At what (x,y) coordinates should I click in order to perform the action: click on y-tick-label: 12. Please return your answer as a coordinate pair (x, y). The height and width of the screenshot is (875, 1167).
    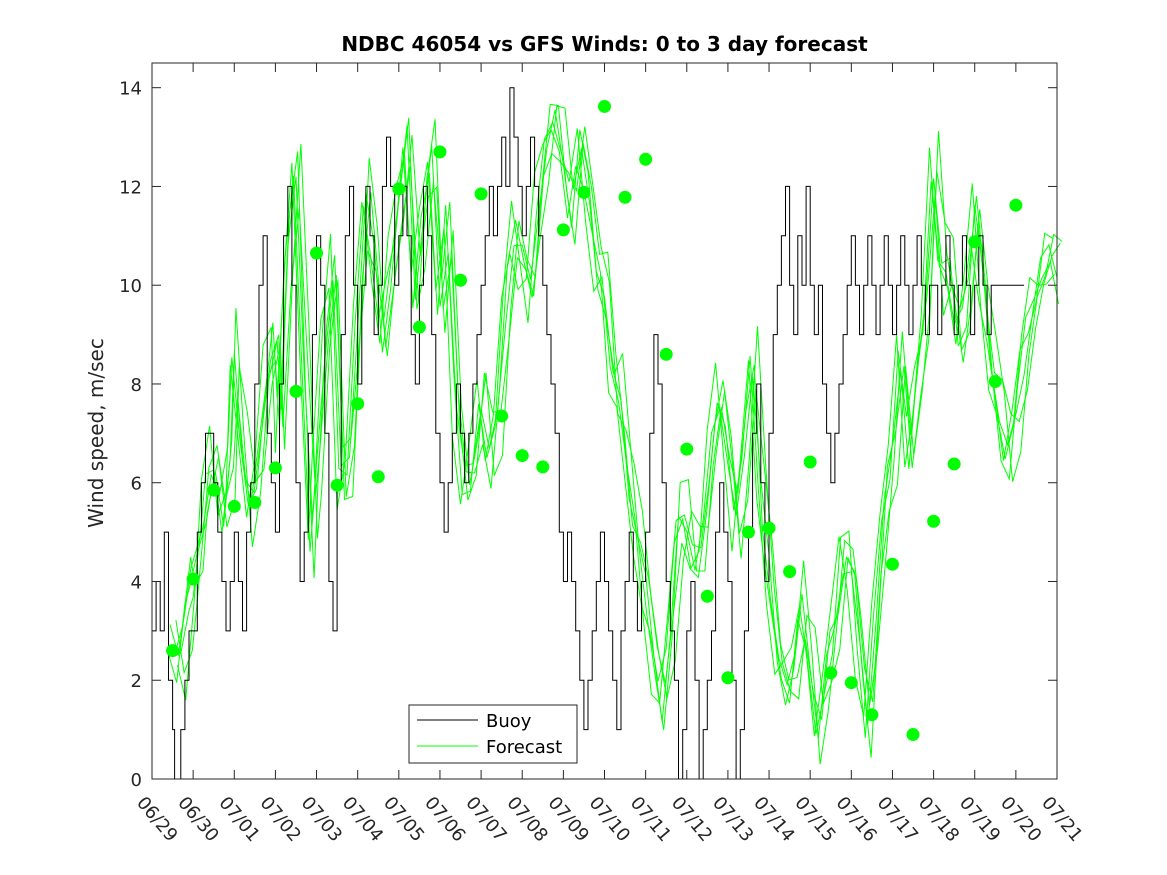
    Looking at the image, I should click on (130, 187).